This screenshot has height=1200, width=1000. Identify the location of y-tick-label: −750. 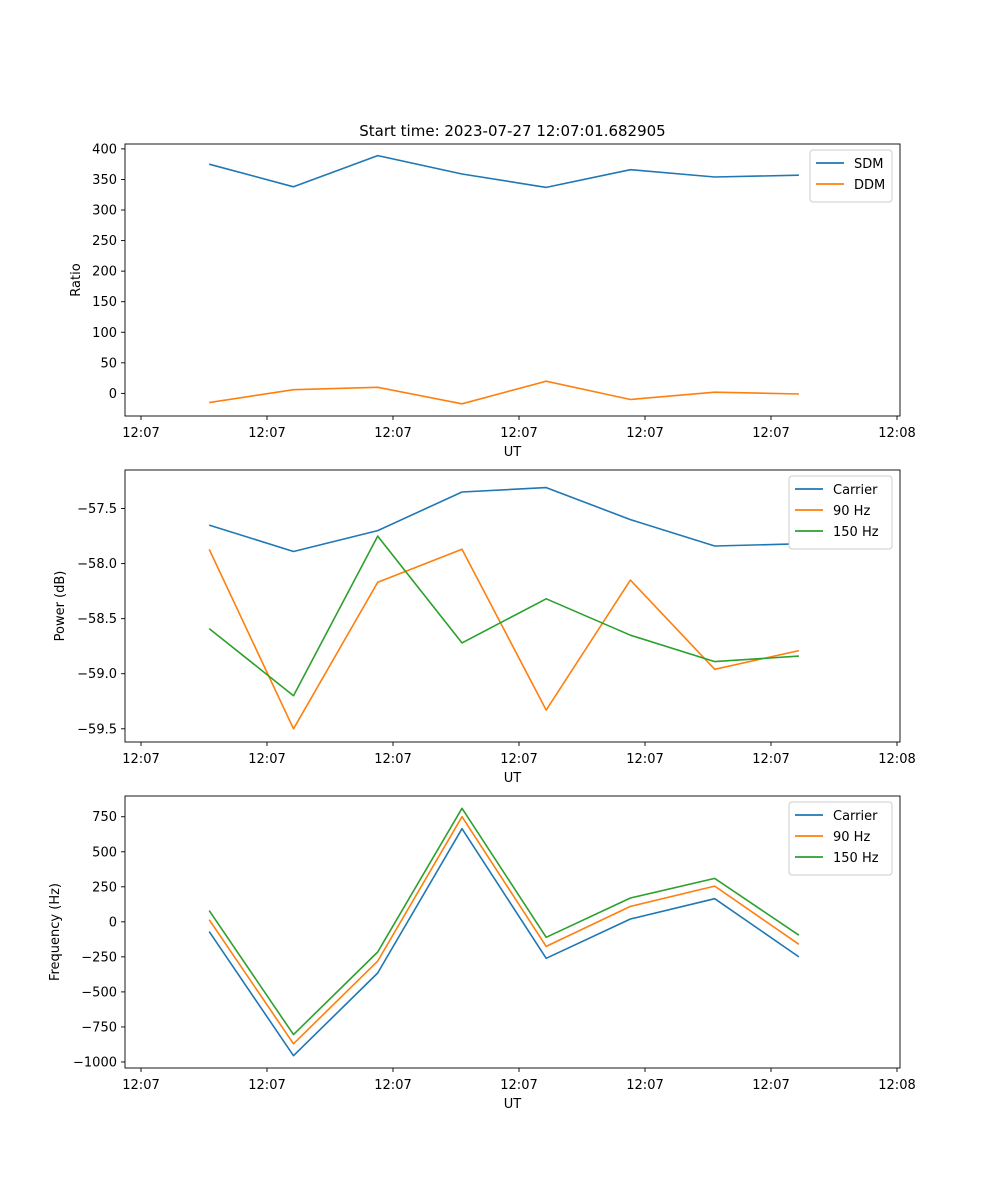
(99, 1027).